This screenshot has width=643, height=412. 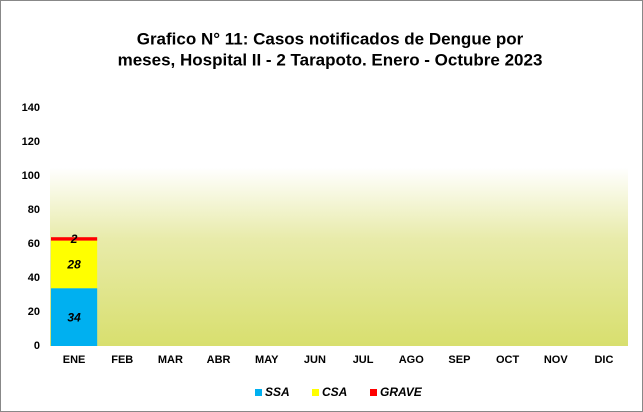 I want to click on y-tick-label: 20, so click(x=34, y=312).